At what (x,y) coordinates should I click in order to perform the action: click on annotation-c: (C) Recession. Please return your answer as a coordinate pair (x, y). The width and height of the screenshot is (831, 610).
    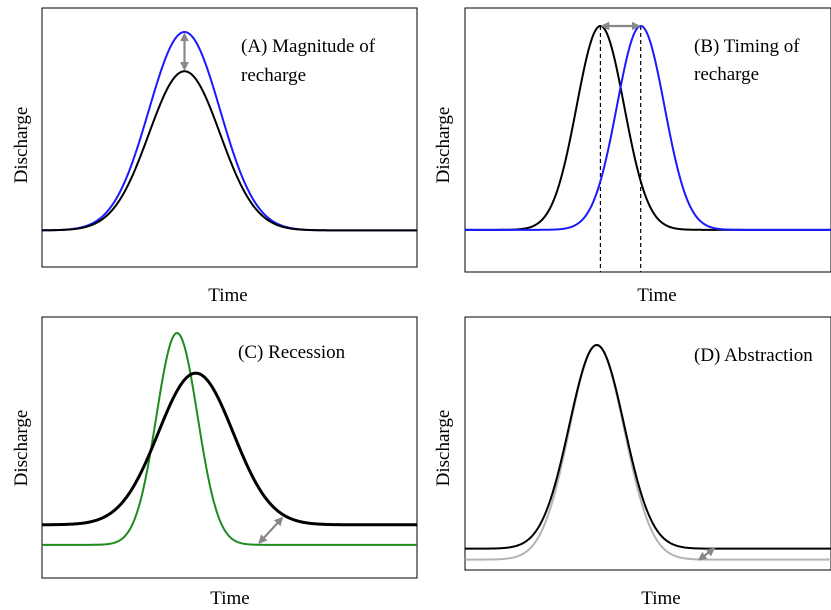
    Looking at the image, I should click on (292, 352).